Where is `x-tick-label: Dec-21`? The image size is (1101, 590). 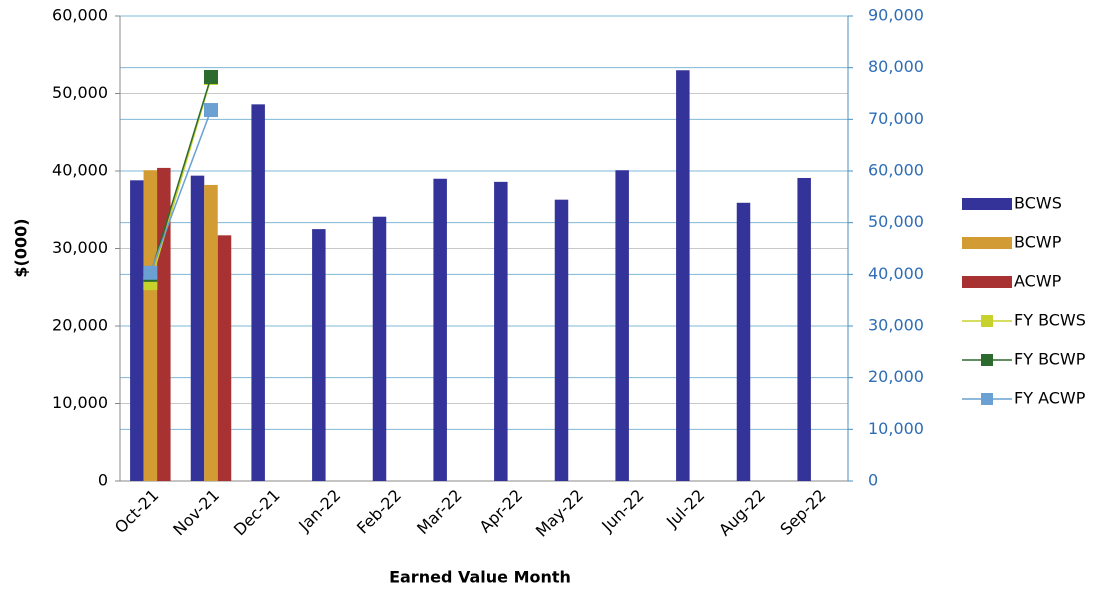 x-tick-label: Dec-21 is located at coordinates (257, 513).